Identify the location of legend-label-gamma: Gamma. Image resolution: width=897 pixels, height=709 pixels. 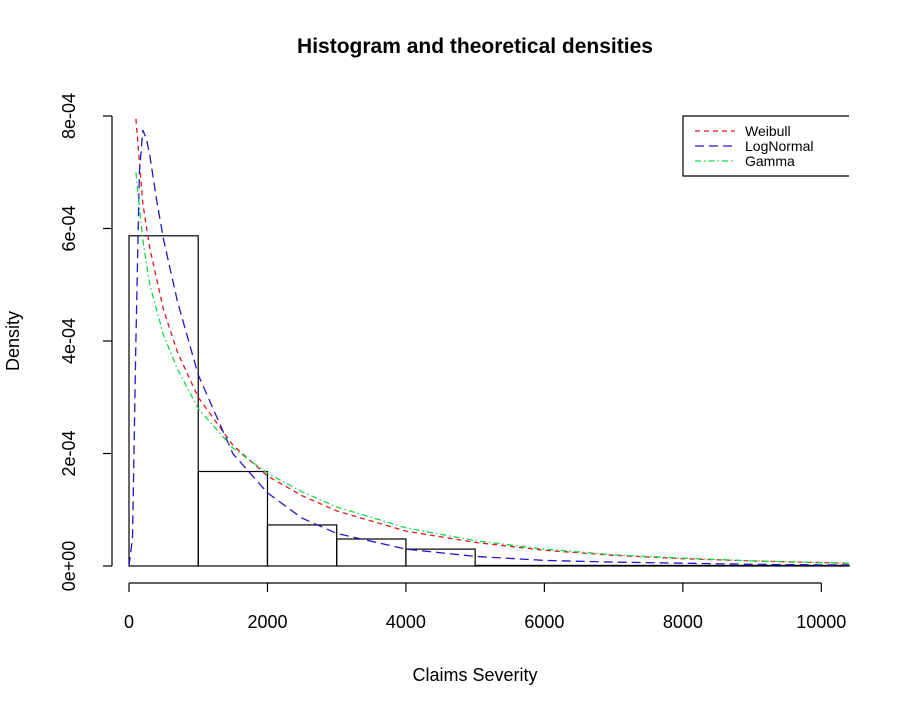
(770, 161).